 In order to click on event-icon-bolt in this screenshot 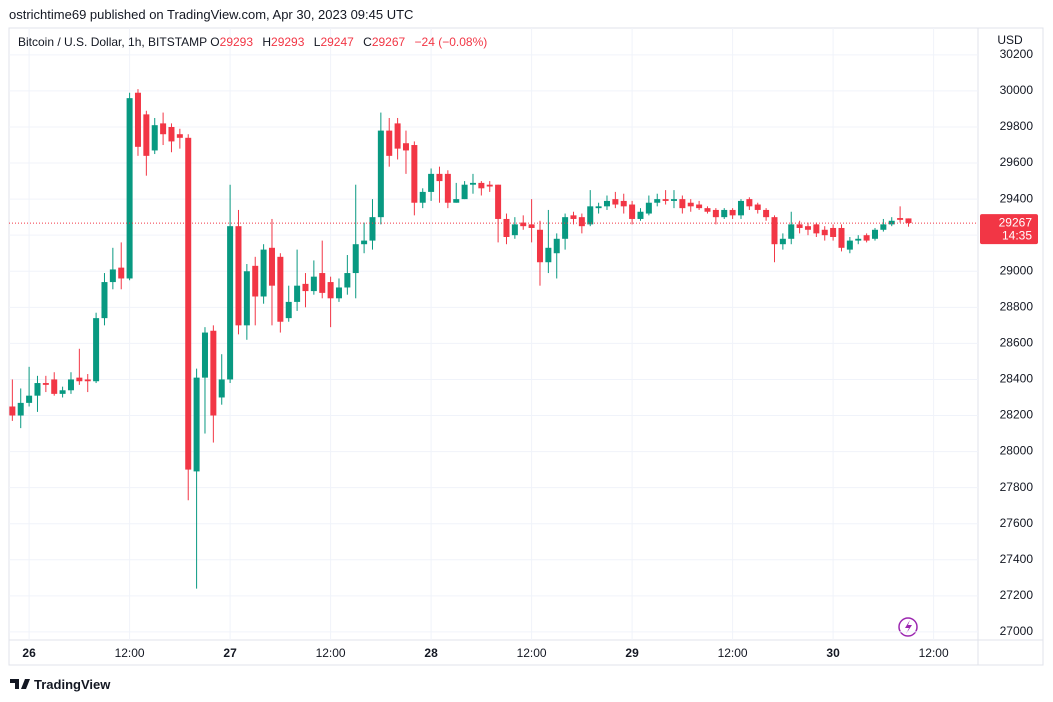, I will do `click(908, 627)`.